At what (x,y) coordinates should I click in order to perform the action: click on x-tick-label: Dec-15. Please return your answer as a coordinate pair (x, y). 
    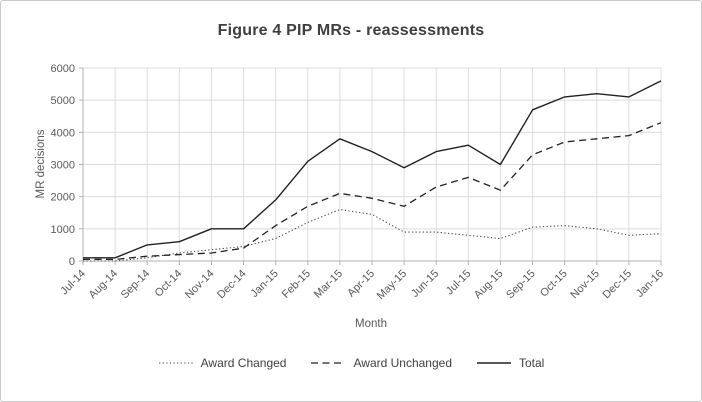
    Looking at the image, I should click on (617, 285).